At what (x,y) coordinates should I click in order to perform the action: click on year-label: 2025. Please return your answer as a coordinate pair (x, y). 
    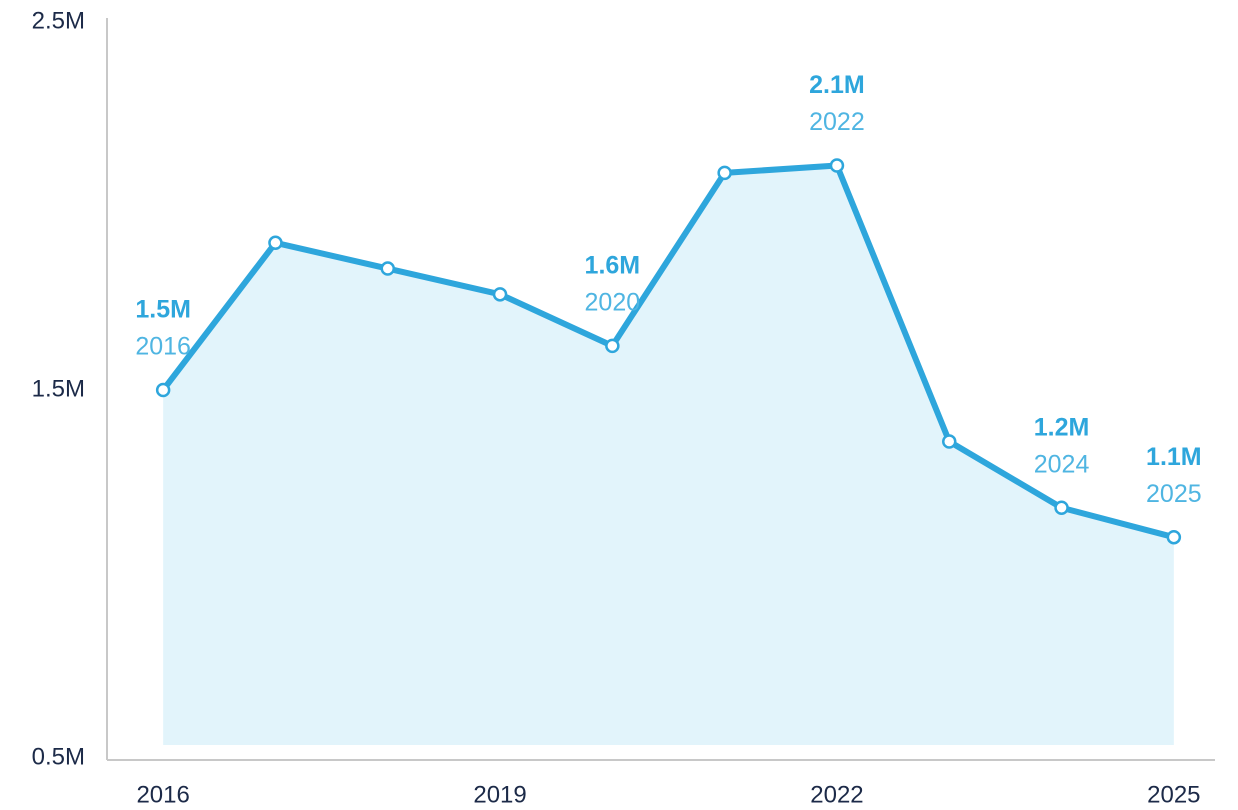
    Looking at the image, I should click on (1174, 494).